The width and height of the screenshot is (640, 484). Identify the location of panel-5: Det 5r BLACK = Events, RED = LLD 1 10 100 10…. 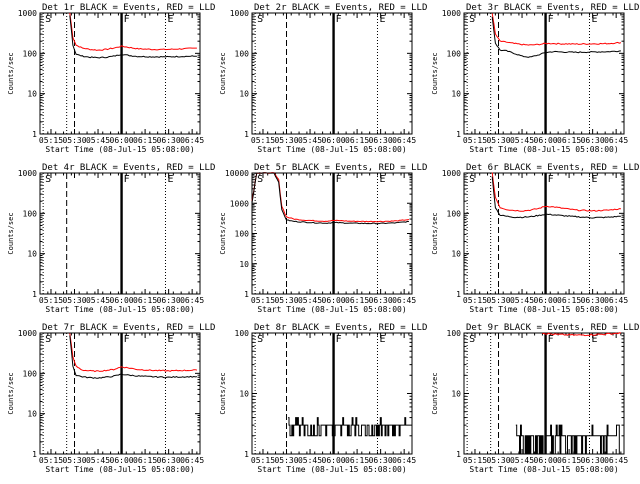
(323, 238).